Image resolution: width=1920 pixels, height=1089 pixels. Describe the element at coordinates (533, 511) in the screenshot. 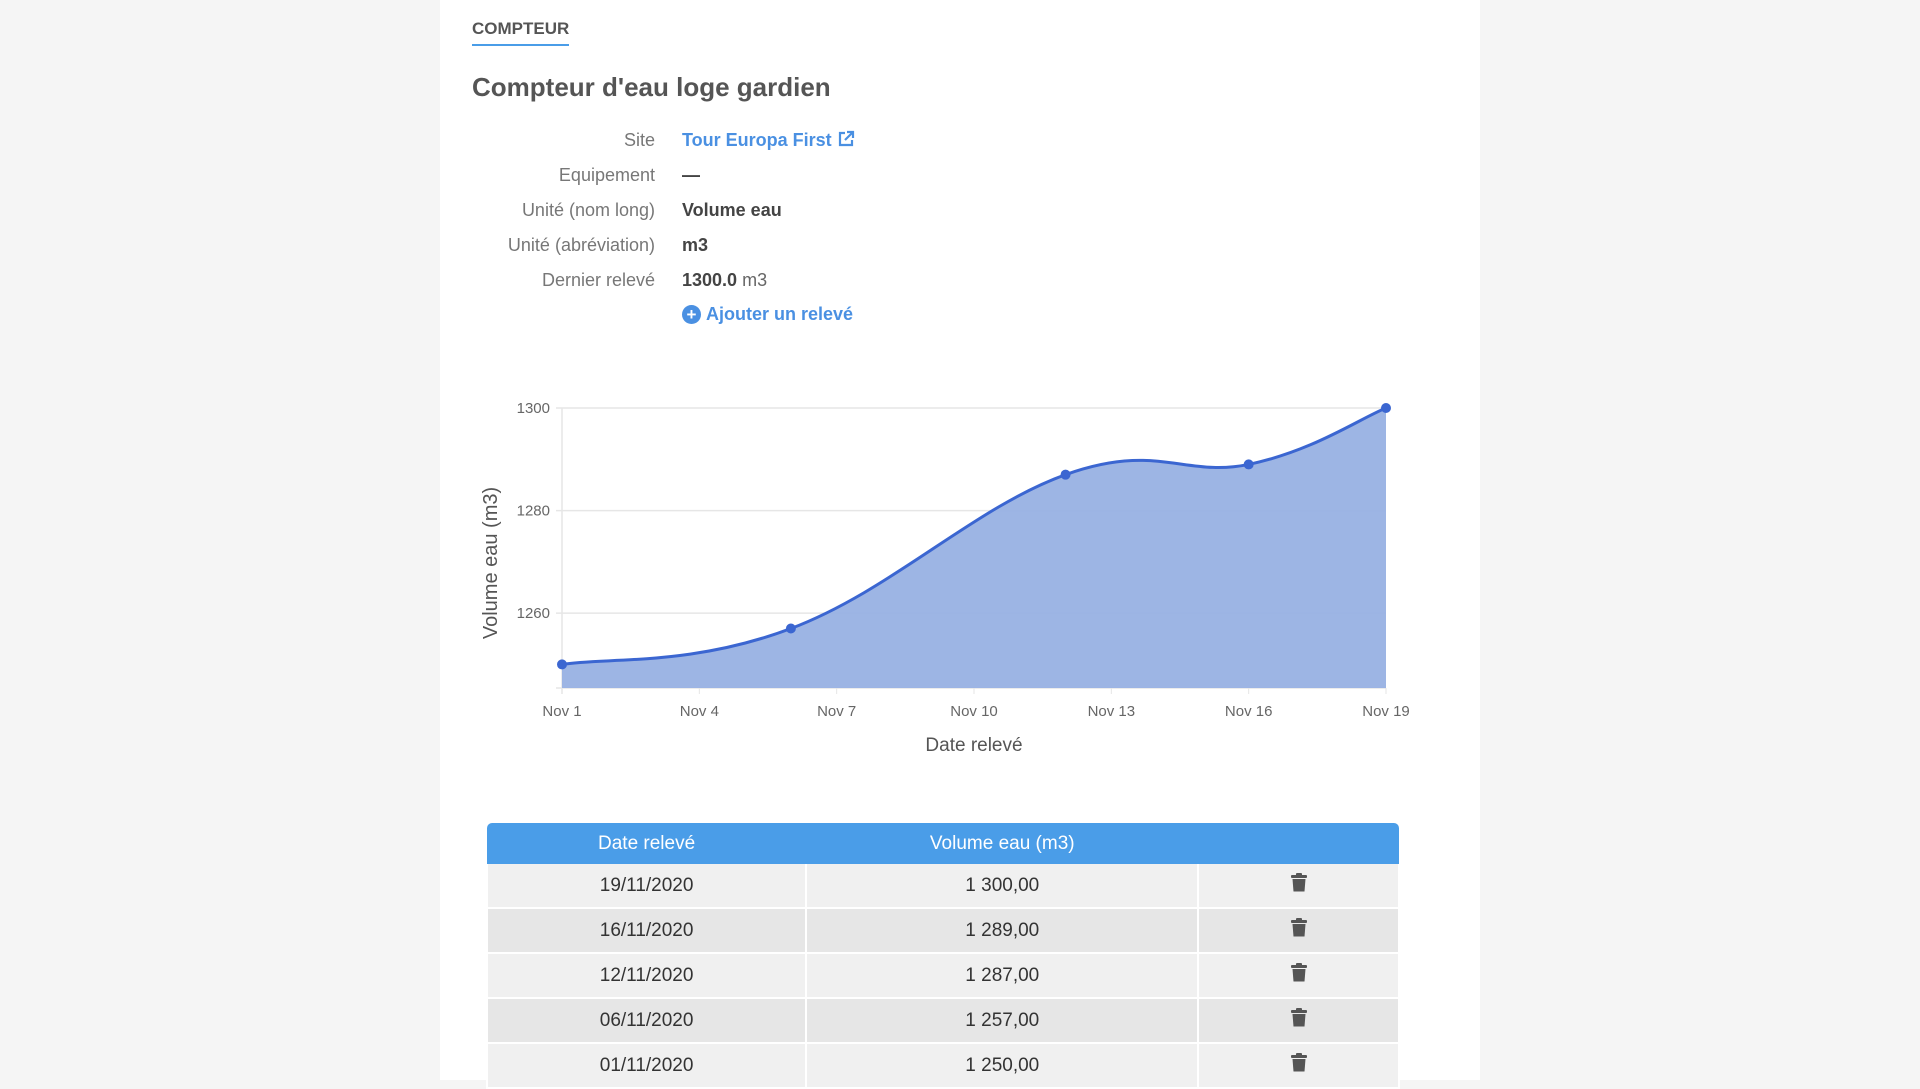

I see `y-tick-label: 1280` at that location.